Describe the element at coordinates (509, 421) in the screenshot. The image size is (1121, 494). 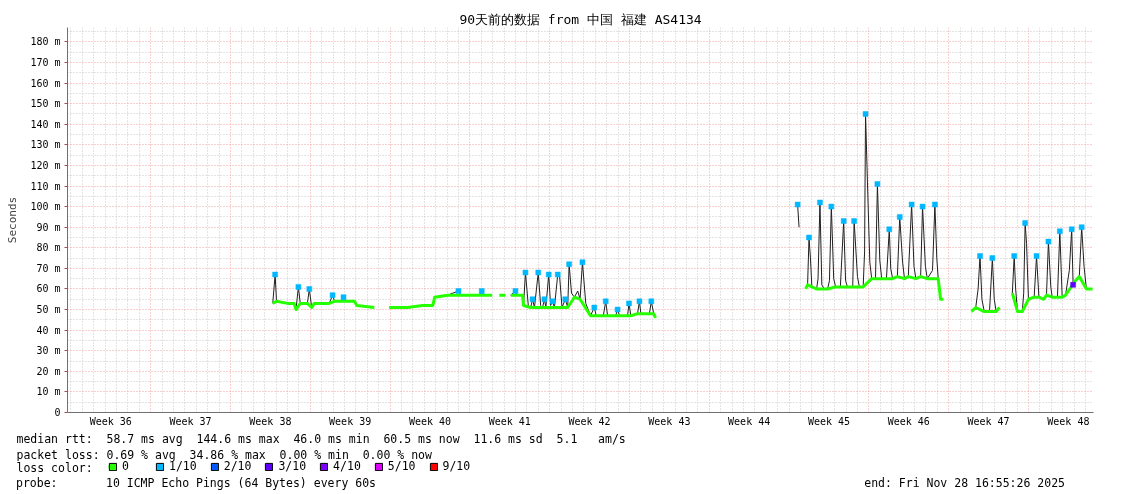
I see `x-tick-label: Week 41` at that location.